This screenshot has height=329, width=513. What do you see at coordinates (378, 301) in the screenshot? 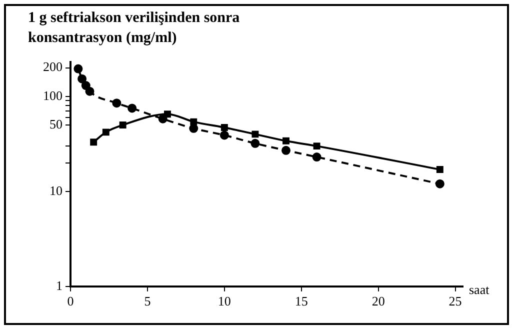
I see `x-tick-label: 20` at bounding box center [378, 301].